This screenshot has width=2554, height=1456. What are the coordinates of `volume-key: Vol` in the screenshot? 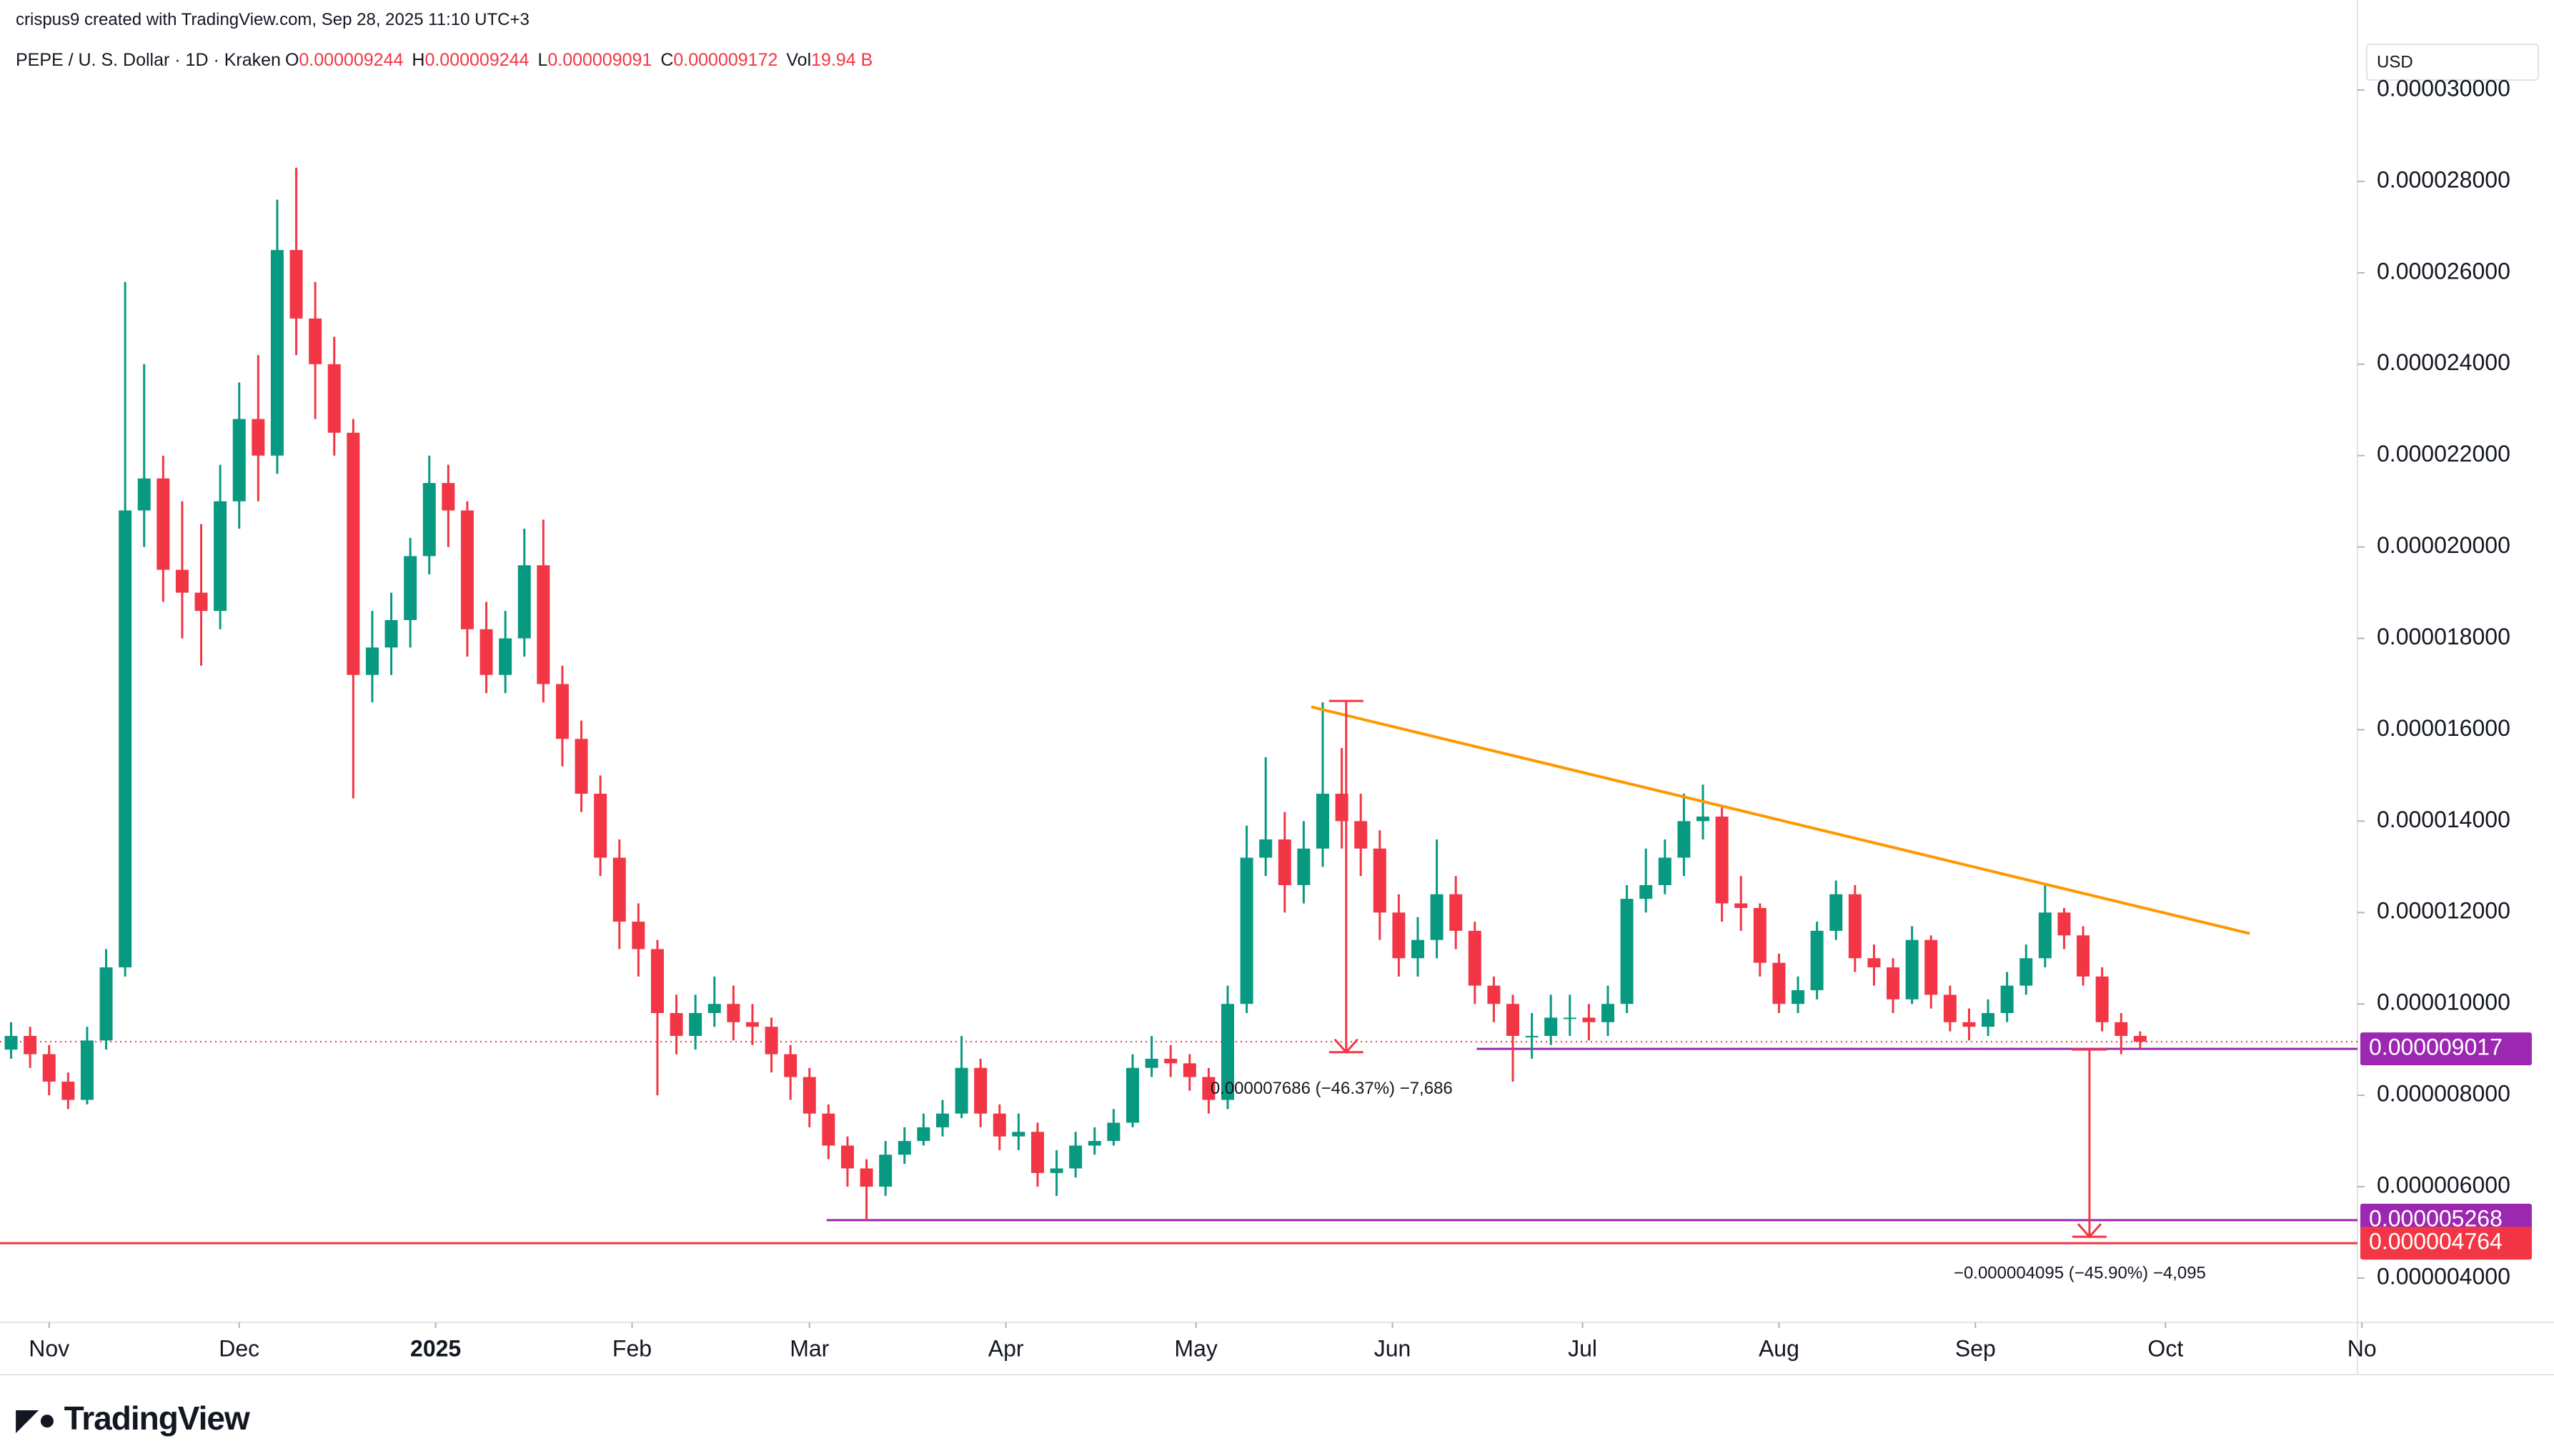 It's located at (799, 60).